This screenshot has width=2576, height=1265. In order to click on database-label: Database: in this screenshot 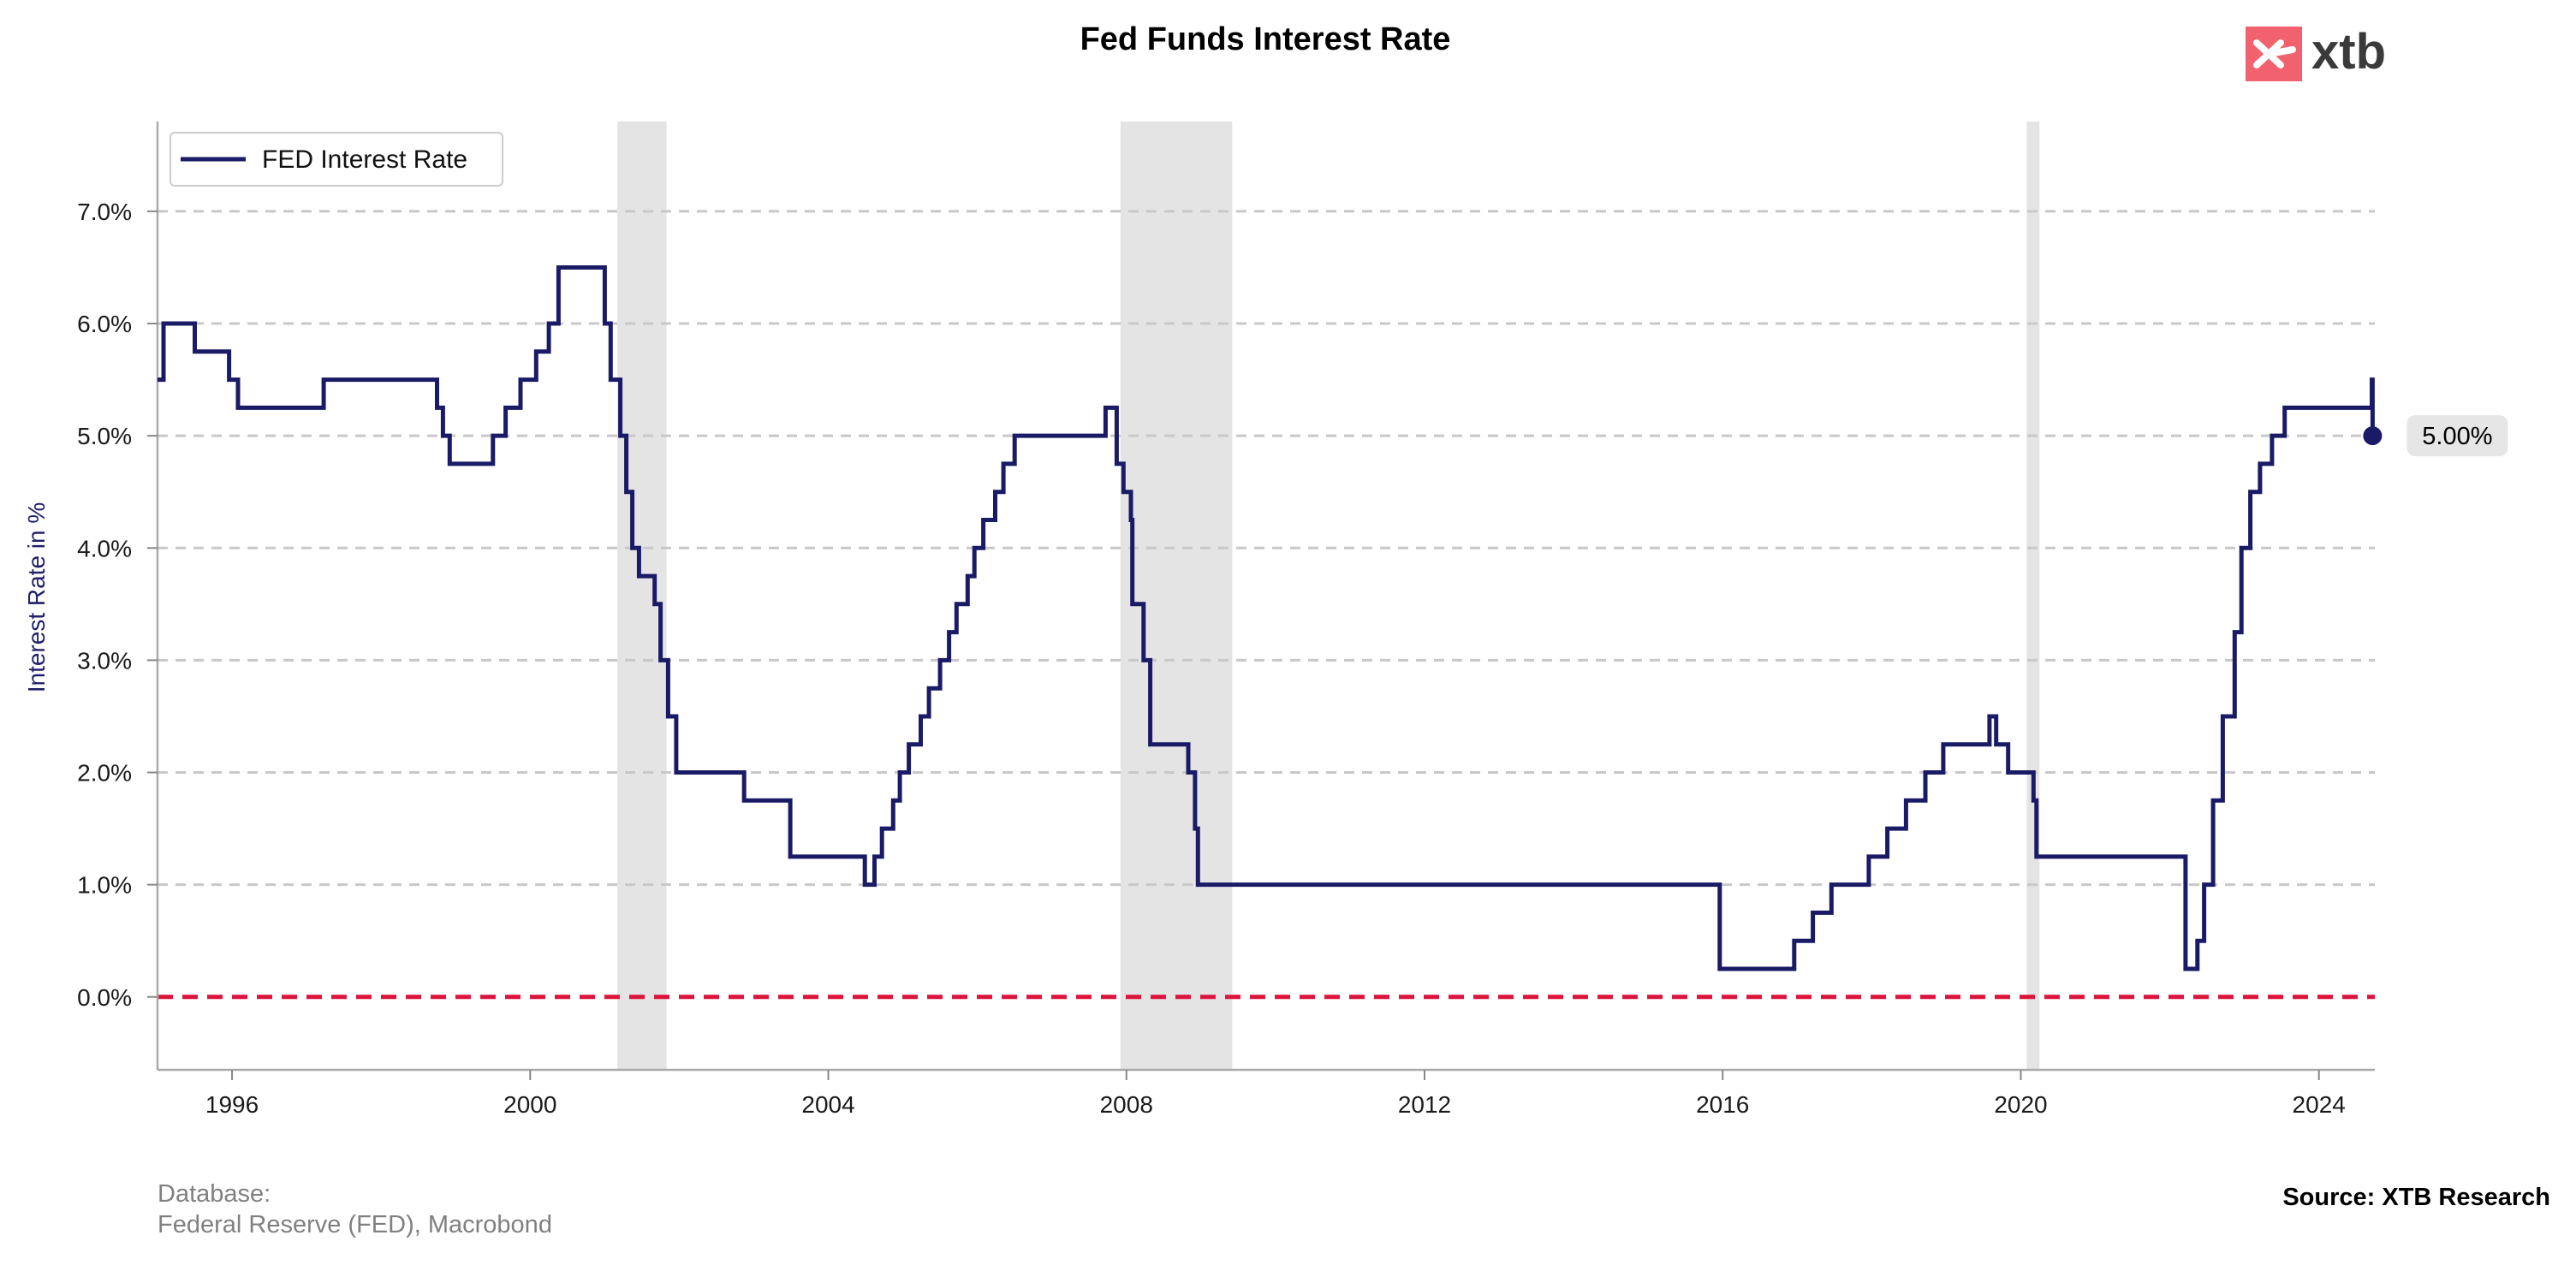, I will do `click(214, 1194)`.